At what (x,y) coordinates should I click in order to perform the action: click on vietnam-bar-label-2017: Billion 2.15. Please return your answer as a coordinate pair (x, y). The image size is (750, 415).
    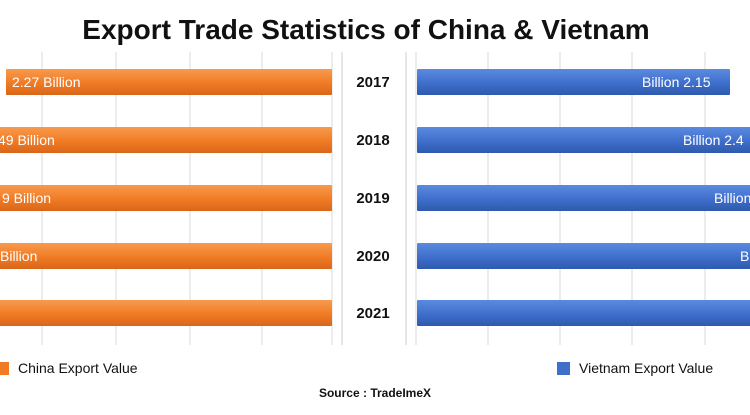
    Looking at the image, I should click on (676, 82).